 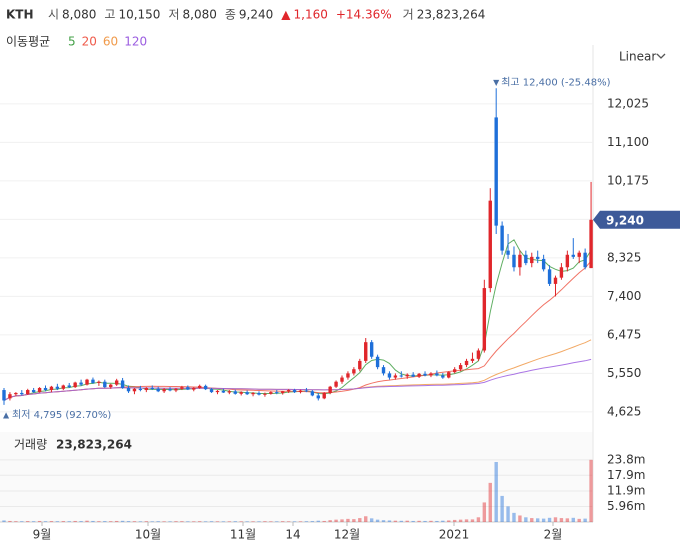 What do you see at coordinates (139, 15) in the screenshot?
I see `header-value: 10,150` at bounding box center [139, 15].